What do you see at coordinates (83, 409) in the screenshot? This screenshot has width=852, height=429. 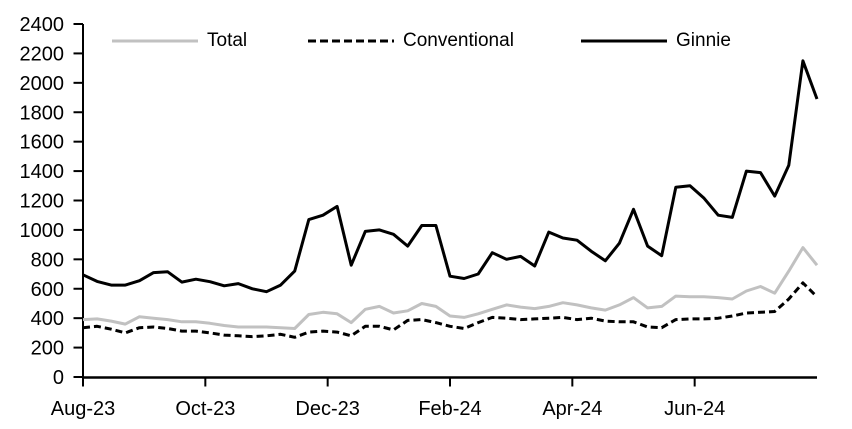 I see `x-tick-label: Aug-23` at bounding box center [83, 409].